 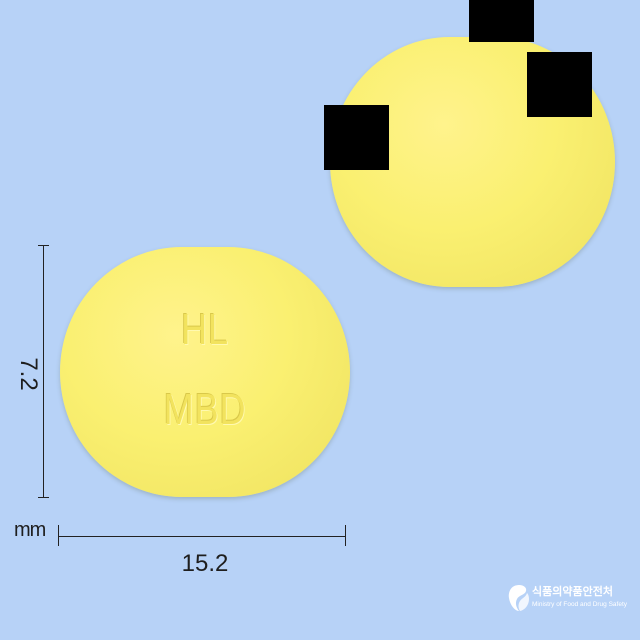 I want to click on ministry-name-english: Ministry of Food and Drug Safety, so click(x=580, y=604).